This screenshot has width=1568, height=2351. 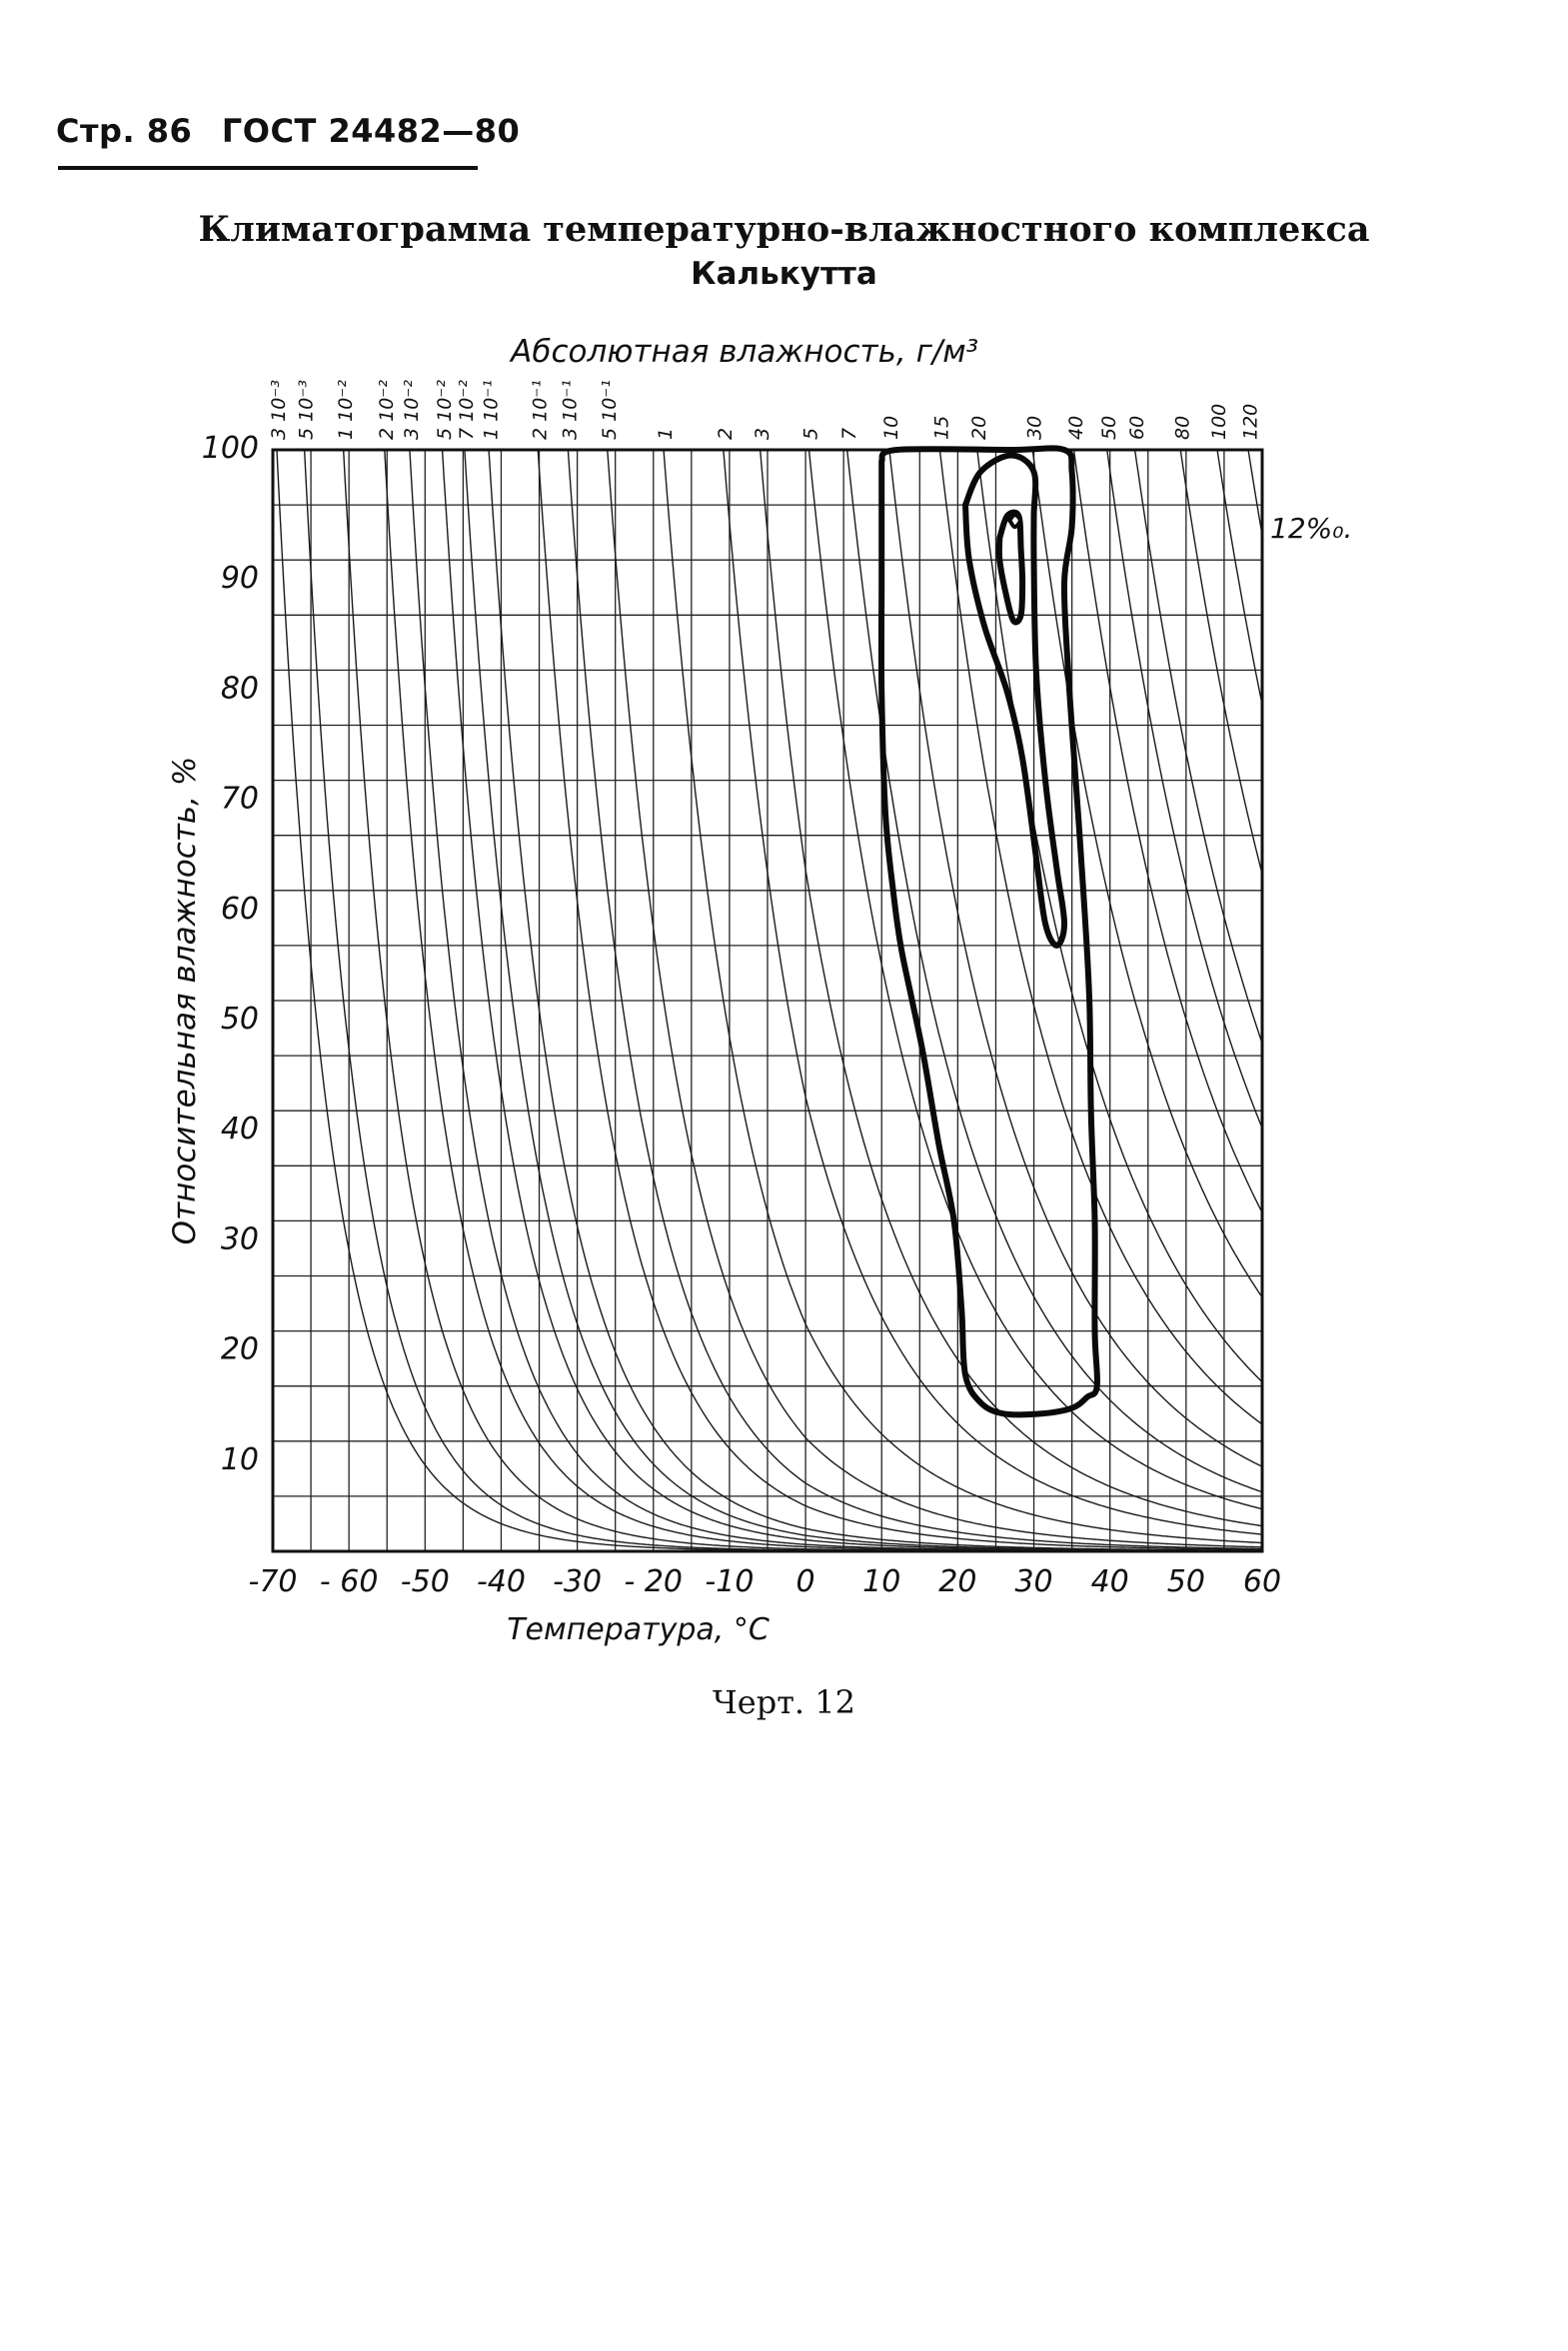 What do you see at coordinates (268, 168) in the screenshot?
I see `header-rule` at bounding box center [268, 168].